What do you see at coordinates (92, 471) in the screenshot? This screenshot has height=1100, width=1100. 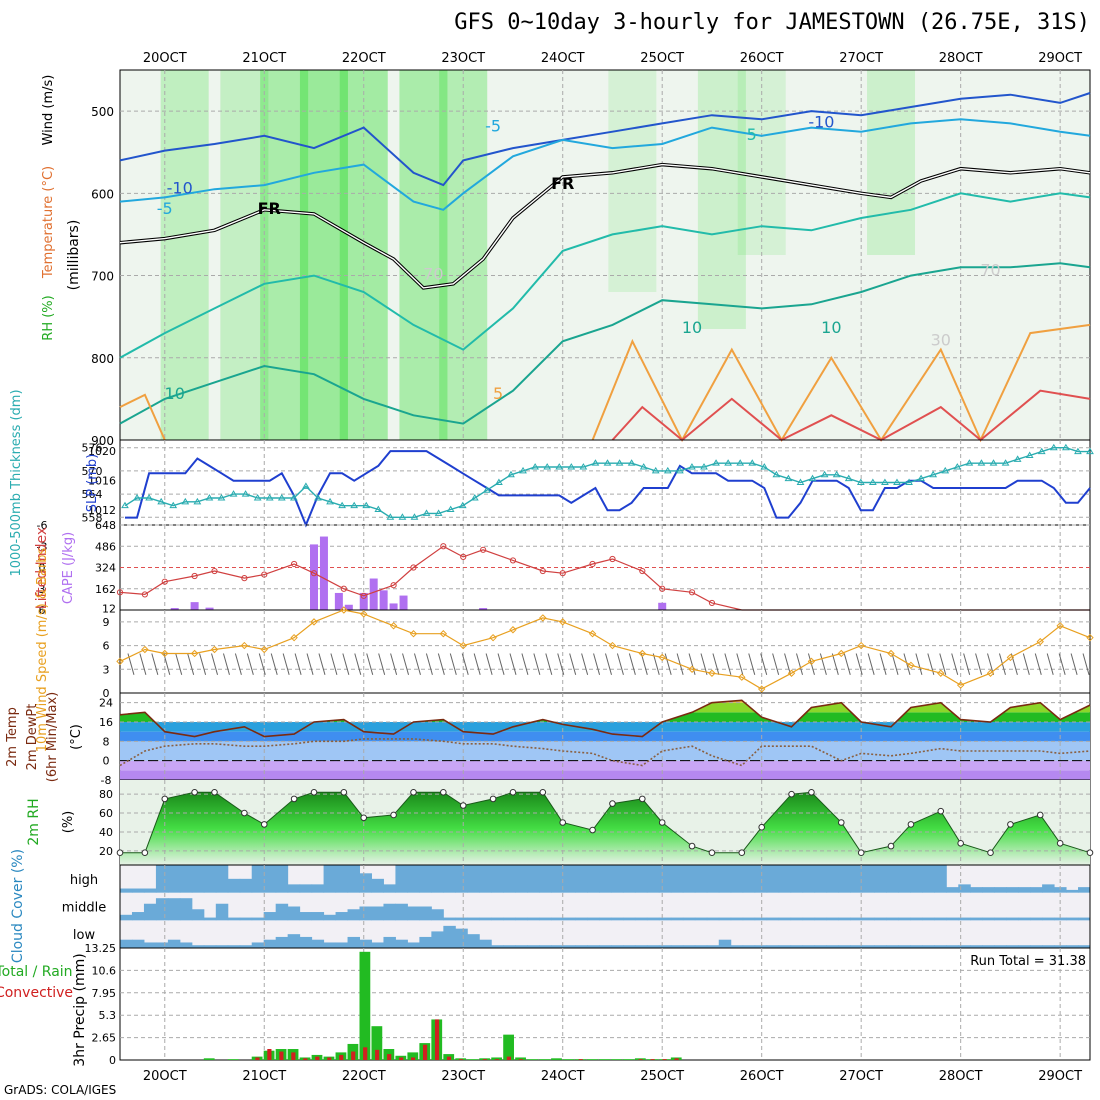 I see `thickness-tick-2: 570` at bounding box center [92, 471].